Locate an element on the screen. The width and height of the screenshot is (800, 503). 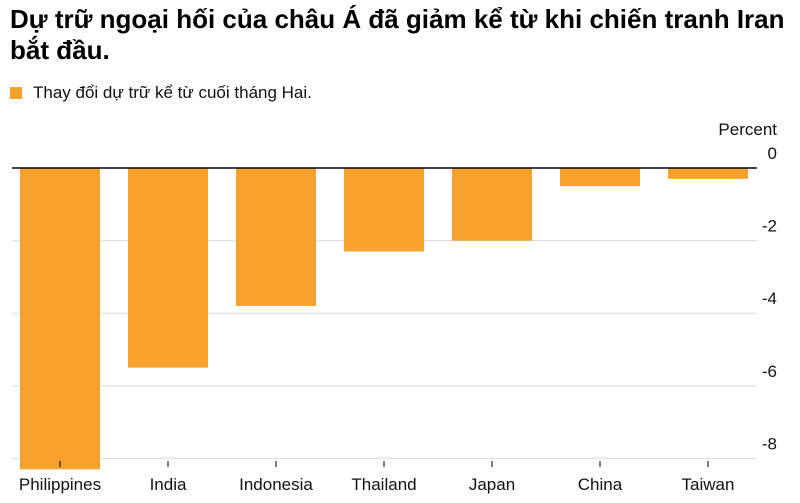
y-axis-unit-label: Percent is located at coordinates (747, 129).